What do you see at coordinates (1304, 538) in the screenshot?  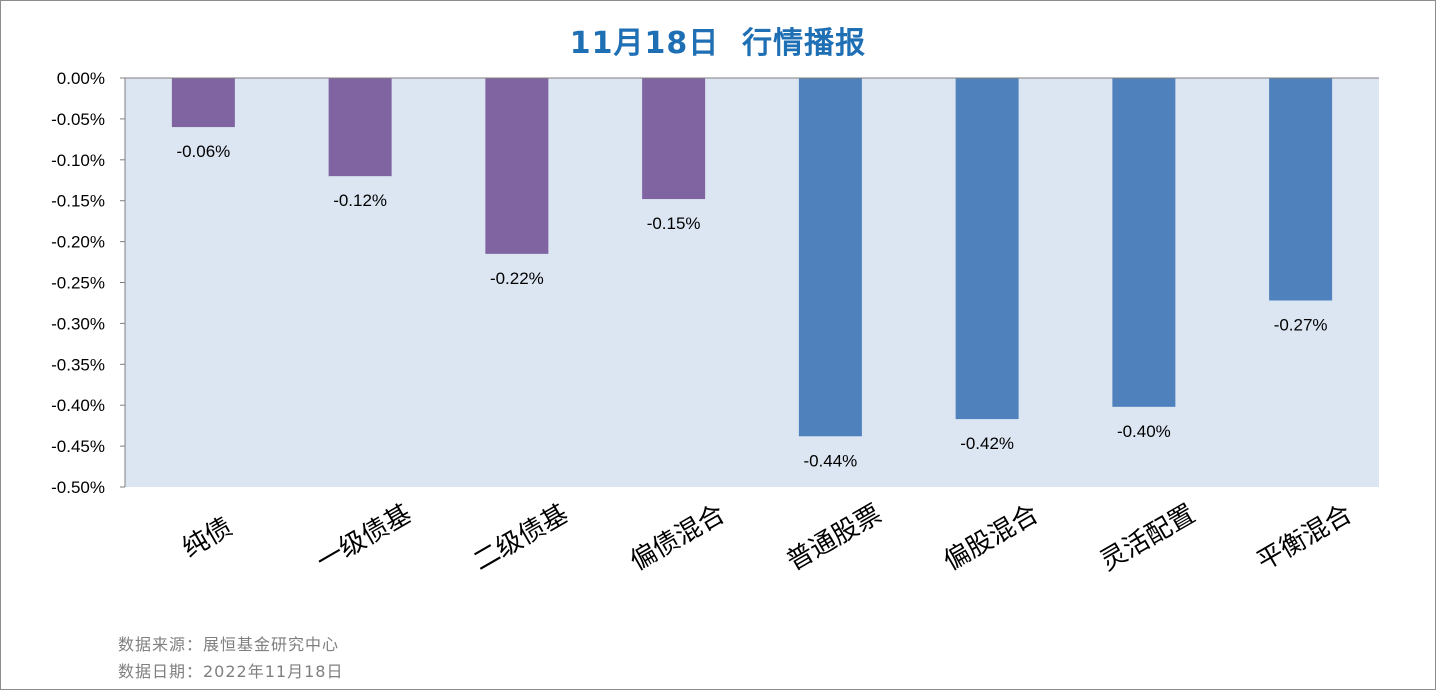 I see `category-label: 平衡混合` at bounding box center [1304, 538].